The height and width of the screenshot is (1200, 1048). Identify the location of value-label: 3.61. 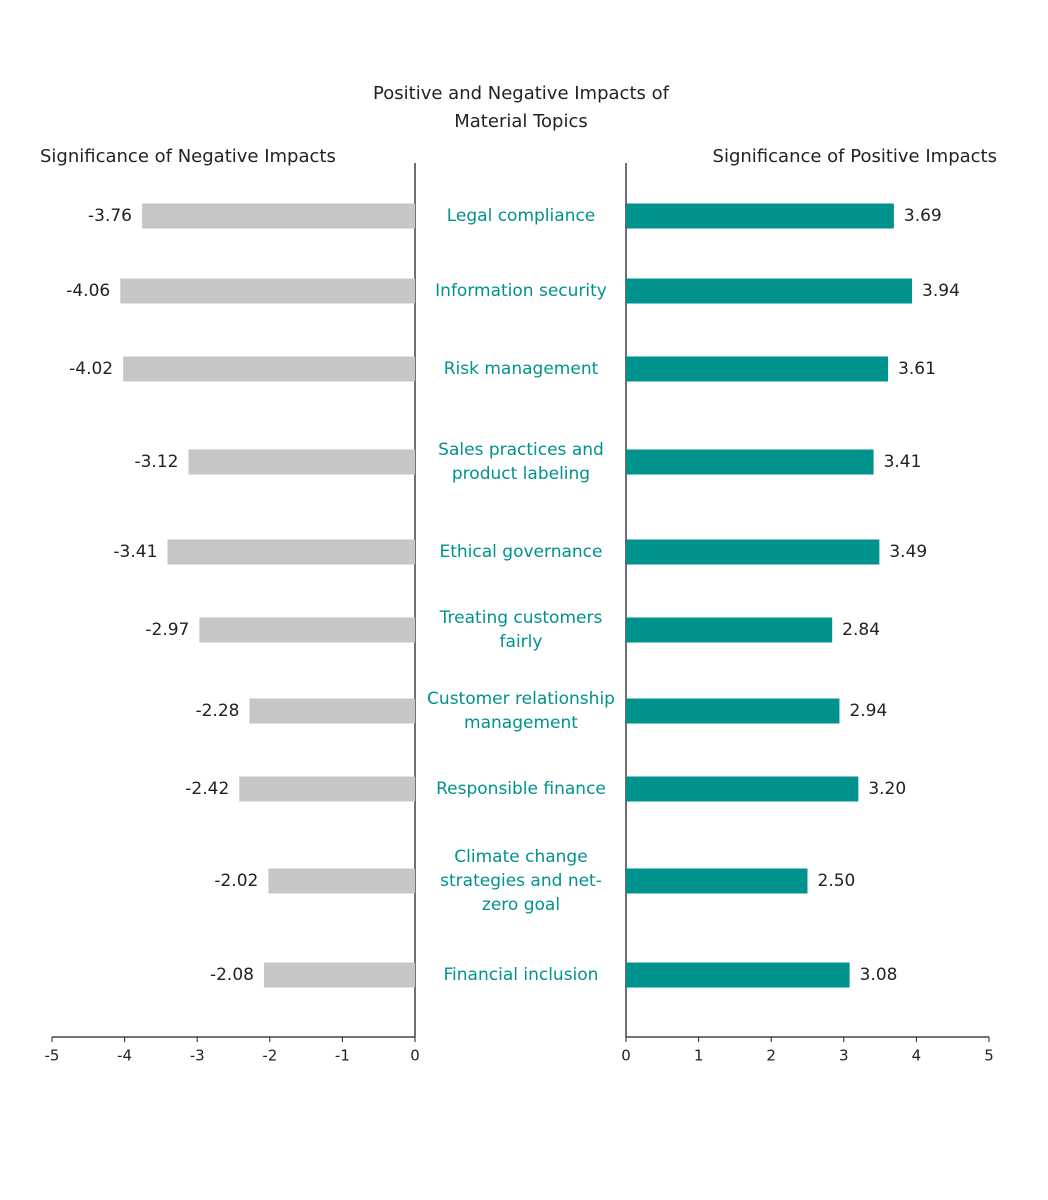
(917, 369).